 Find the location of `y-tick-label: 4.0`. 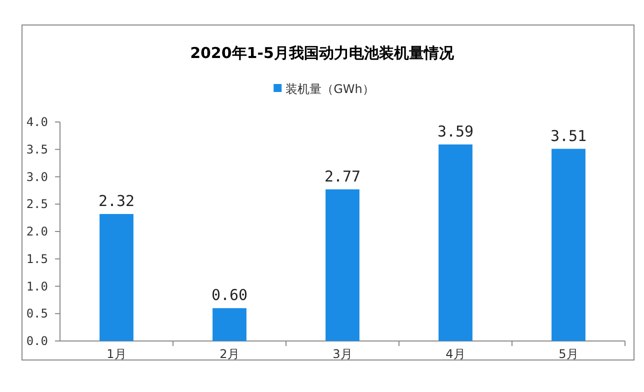

y-tick-label: 4.0 is located at coordinates (37, 122).